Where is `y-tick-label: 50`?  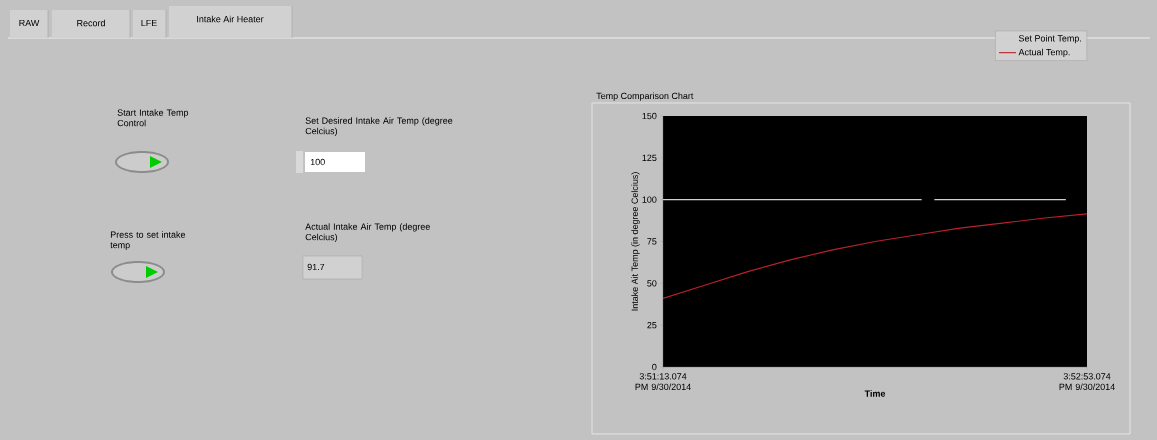
y-tick-label: 50 is located at coordinates (652, 283).